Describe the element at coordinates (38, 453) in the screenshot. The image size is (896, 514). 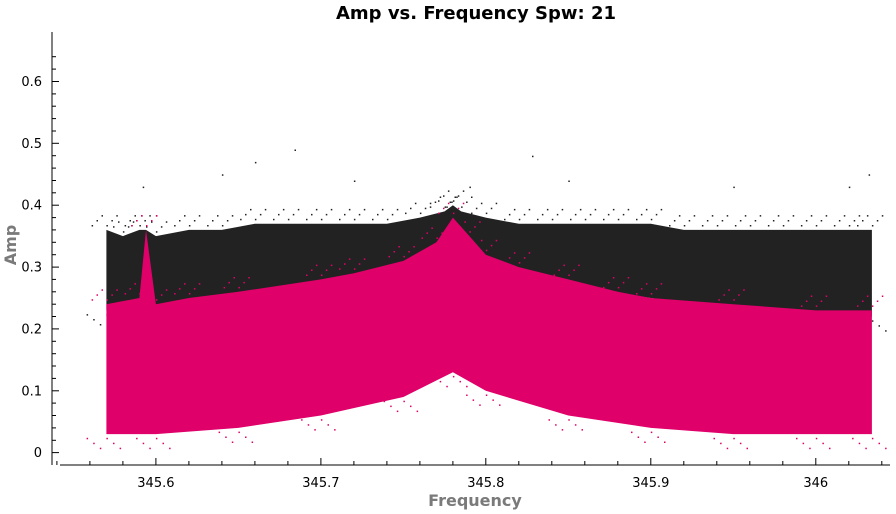
I see `y-tick-label: 0` at that location.